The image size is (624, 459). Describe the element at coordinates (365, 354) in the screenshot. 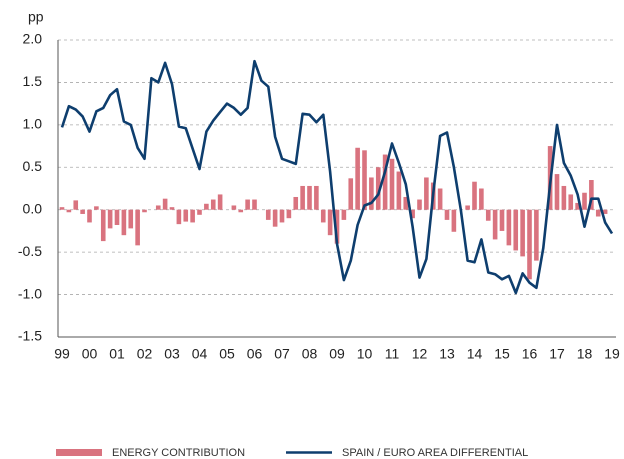

I see `x-tick-label: 10` at that location.